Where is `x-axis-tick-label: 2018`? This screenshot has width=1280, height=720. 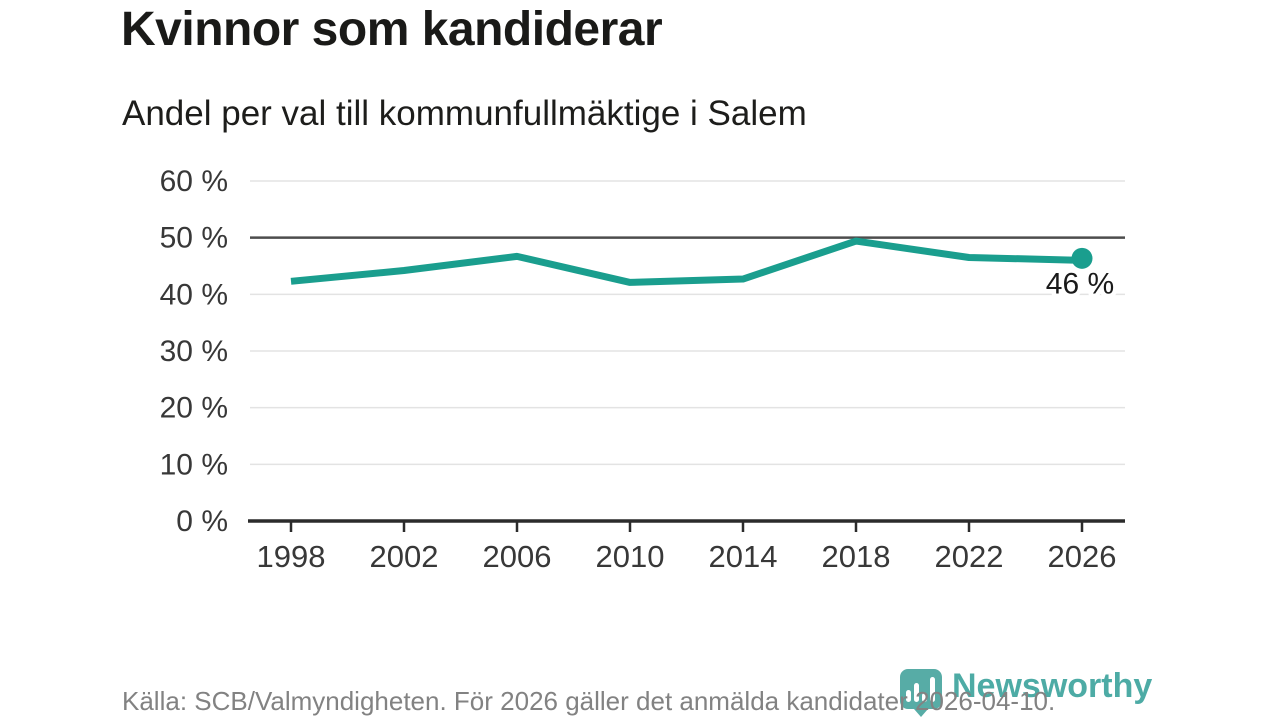 x-axis-tick-label: 2018 is located at coordinates (856, 556).